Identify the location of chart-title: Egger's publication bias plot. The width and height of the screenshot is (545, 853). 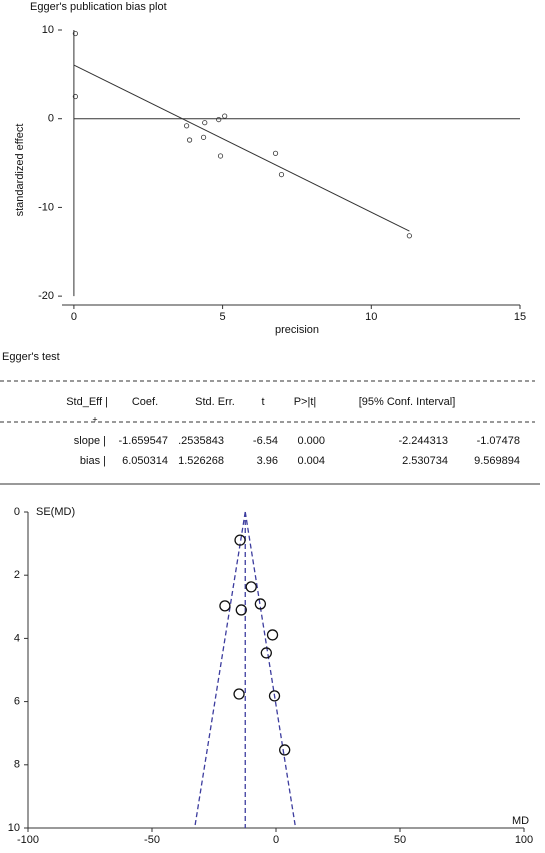
(98, 7).